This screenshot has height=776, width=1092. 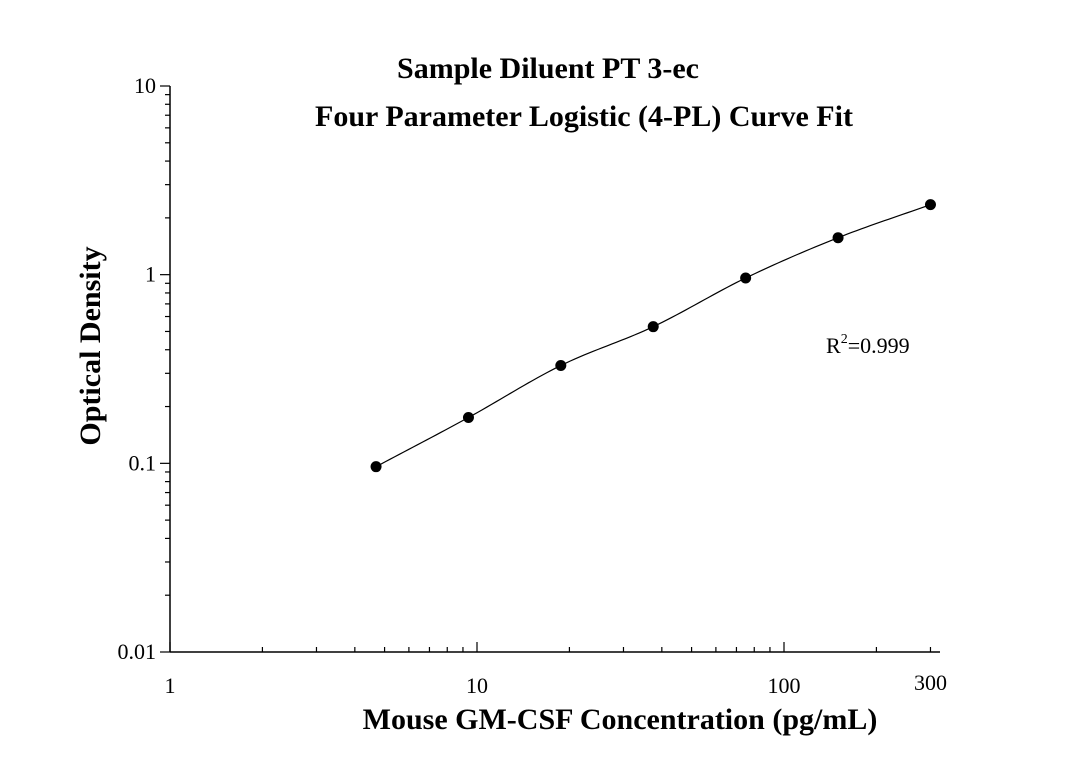 What do you see at coordinates (584, 116) in the screenshot?
I see `chart-subtitle: Four Parameter Logistic (4-PL) Curve Fit` at bounding box center [584, 116].